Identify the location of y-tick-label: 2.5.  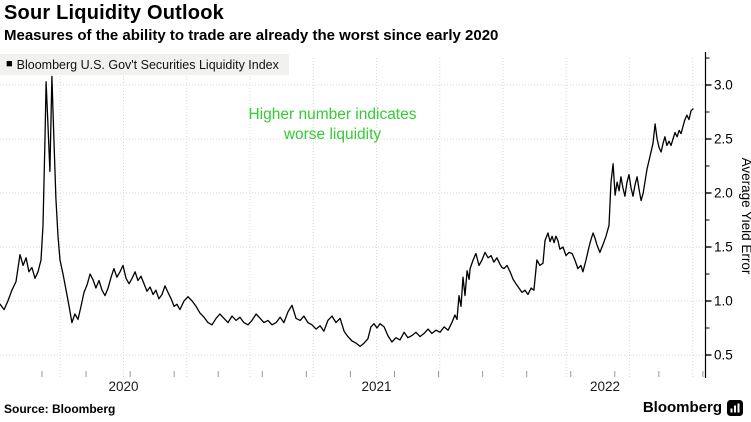
(723, 139).